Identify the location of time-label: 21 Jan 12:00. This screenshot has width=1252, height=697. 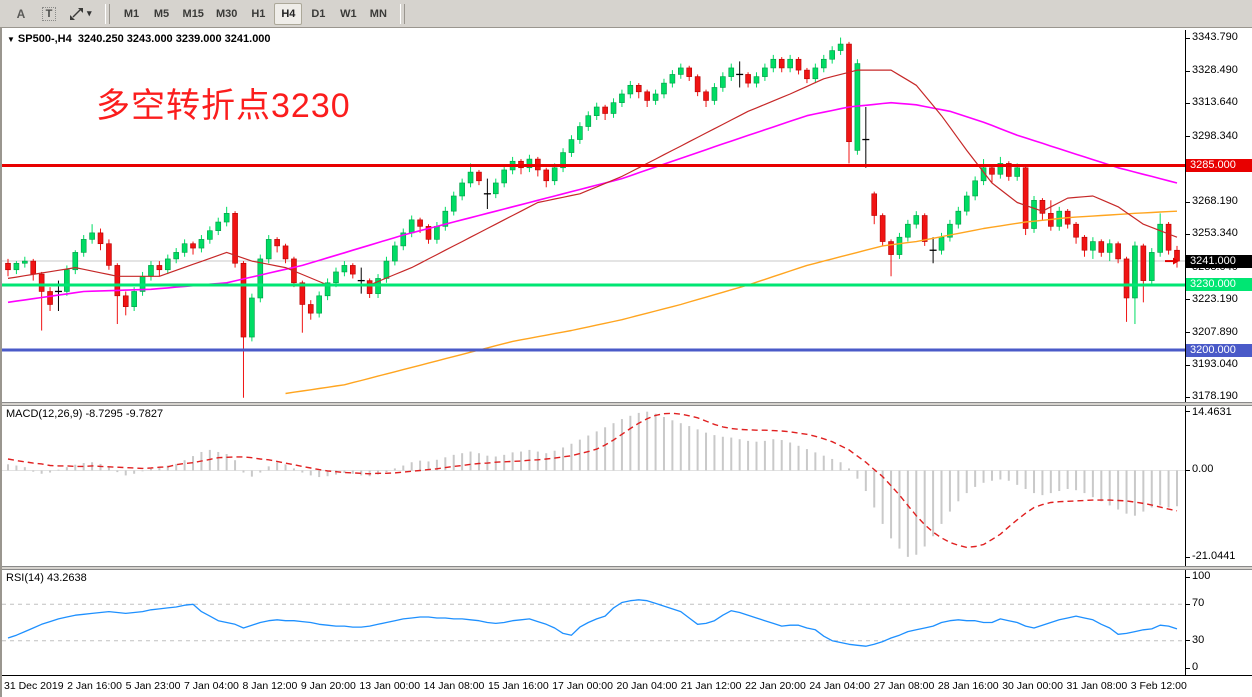
(711, 686).